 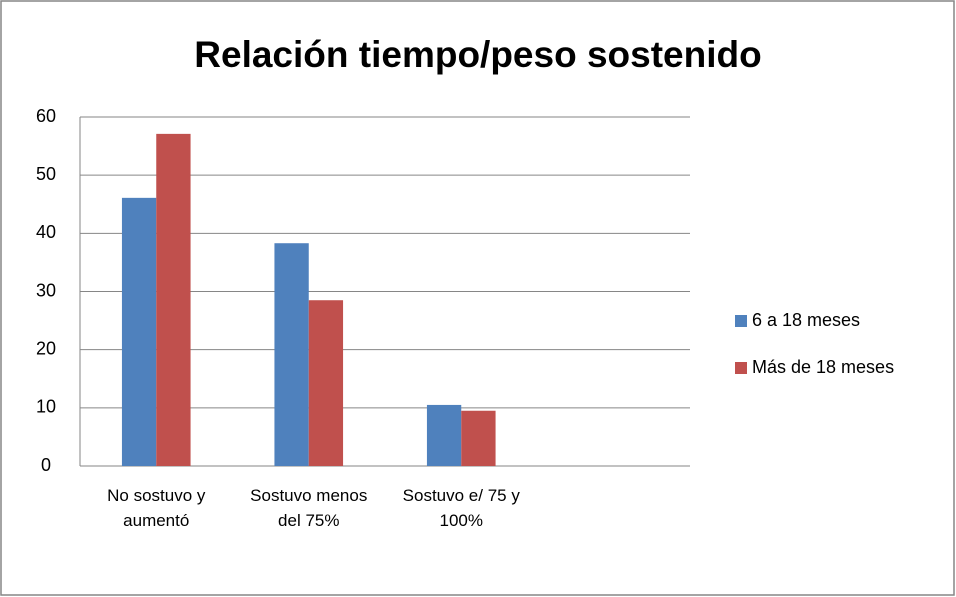 What do you see at coordinates (46, 232) in the screenshot?
I see `y-tick-label: 40` at bounding box center [46, 232].